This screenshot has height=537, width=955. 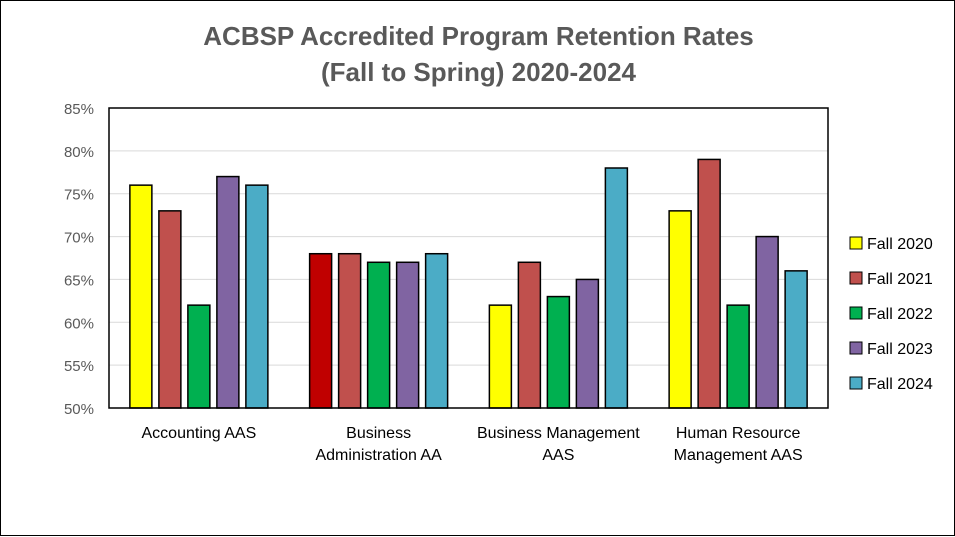 What do you see at coordinates (79, 409) in the screenshot?
I see `y-tick-label: 50%` at bounding box center [79, 409].